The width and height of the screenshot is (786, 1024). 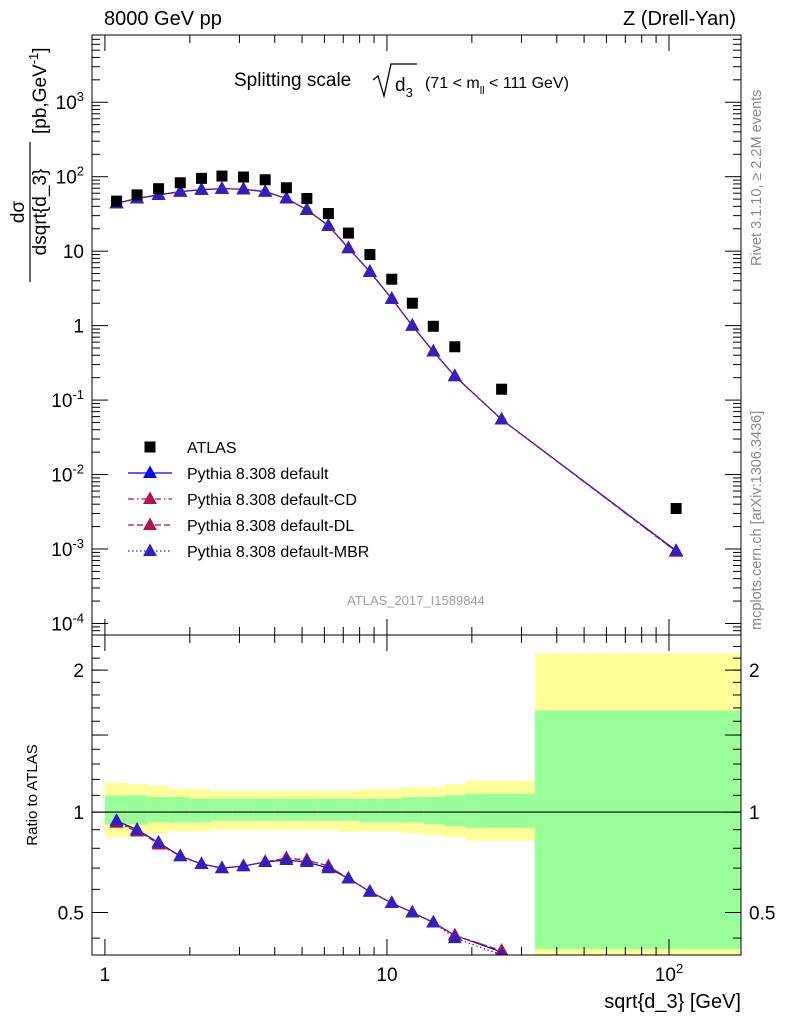 I want to click on ratio-line-pythia-8-308-default, so click(x=309, y=886).